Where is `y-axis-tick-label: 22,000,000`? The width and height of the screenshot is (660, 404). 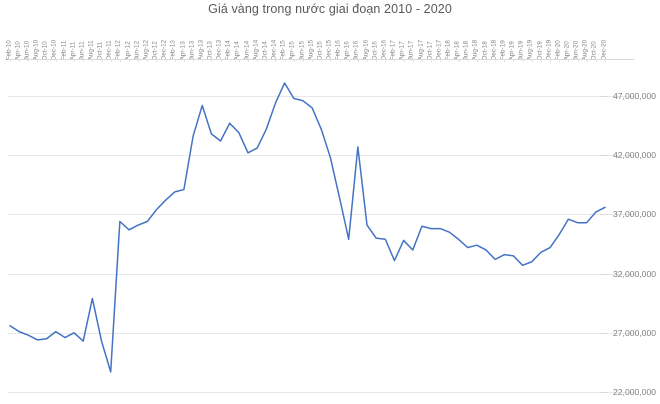 y-axis-tick-label: 22,000,000 is located at coordinates (635, 392).